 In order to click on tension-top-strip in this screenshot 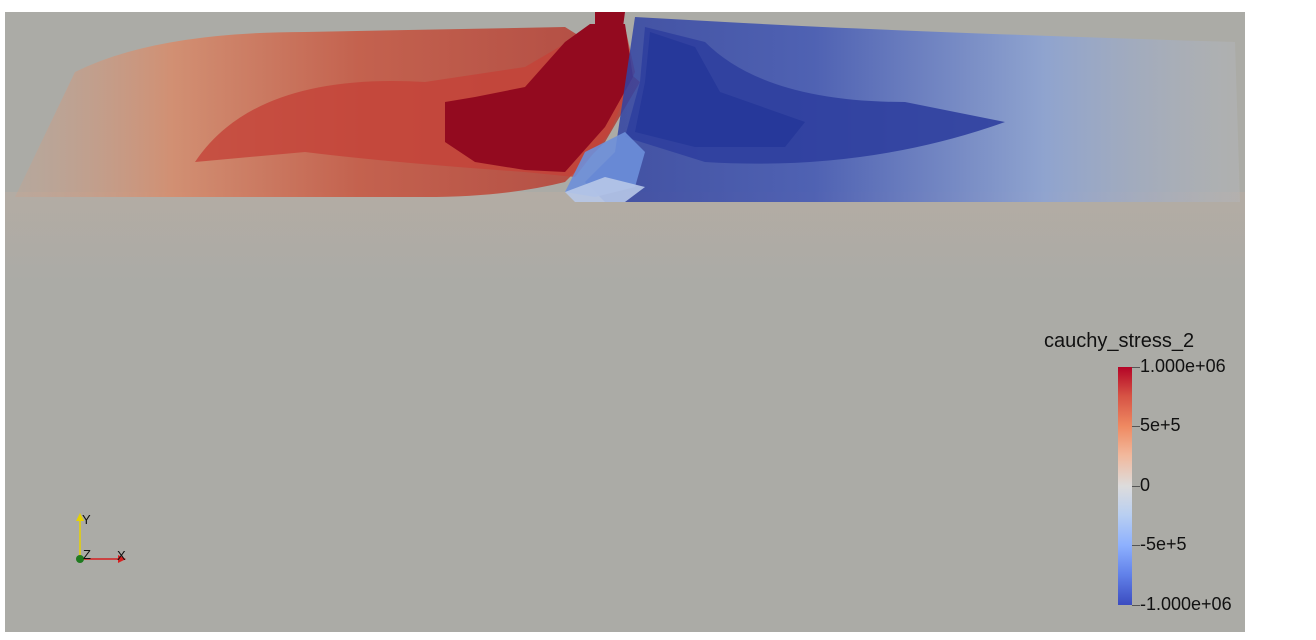, I will do `click(610, 19)`.